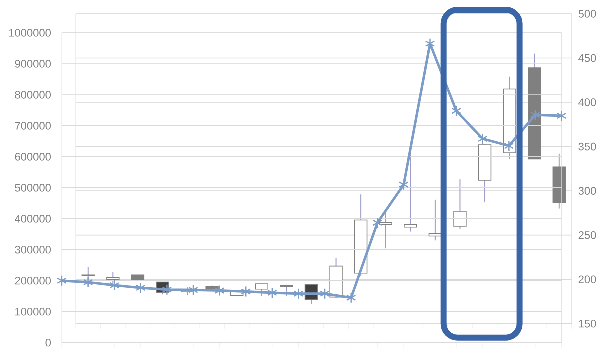 Image resolution: width=600 pixels, height=357 pixels. What do you see at coordinates (33, 281) in the screenshot?
I see `y-tick-label: 200000` at bounding box center [33, 281].